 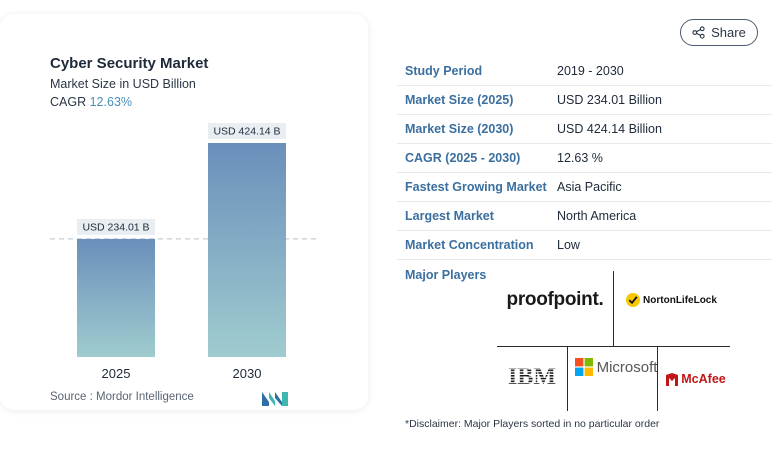 I want to click on info-value: 2019 - 2030, so click(x=590, y=71).